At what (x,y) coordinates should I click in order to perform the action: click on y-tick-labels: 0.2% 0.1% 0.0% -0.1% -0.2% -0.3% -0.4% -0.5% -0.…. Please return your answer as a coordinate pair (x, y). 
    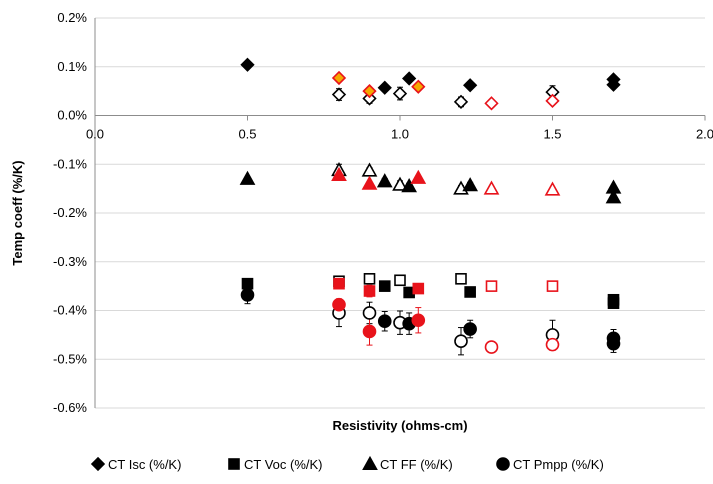
    Looking at the image, I should click on (70, 212).